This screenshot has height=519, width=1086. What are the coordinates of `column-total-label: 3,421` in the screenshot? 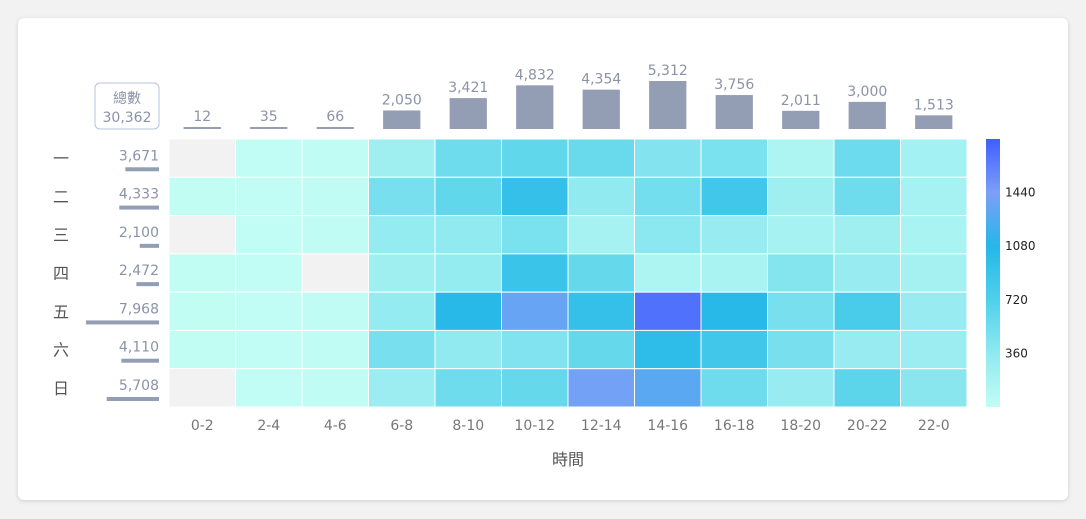 It's located at (468, 88).